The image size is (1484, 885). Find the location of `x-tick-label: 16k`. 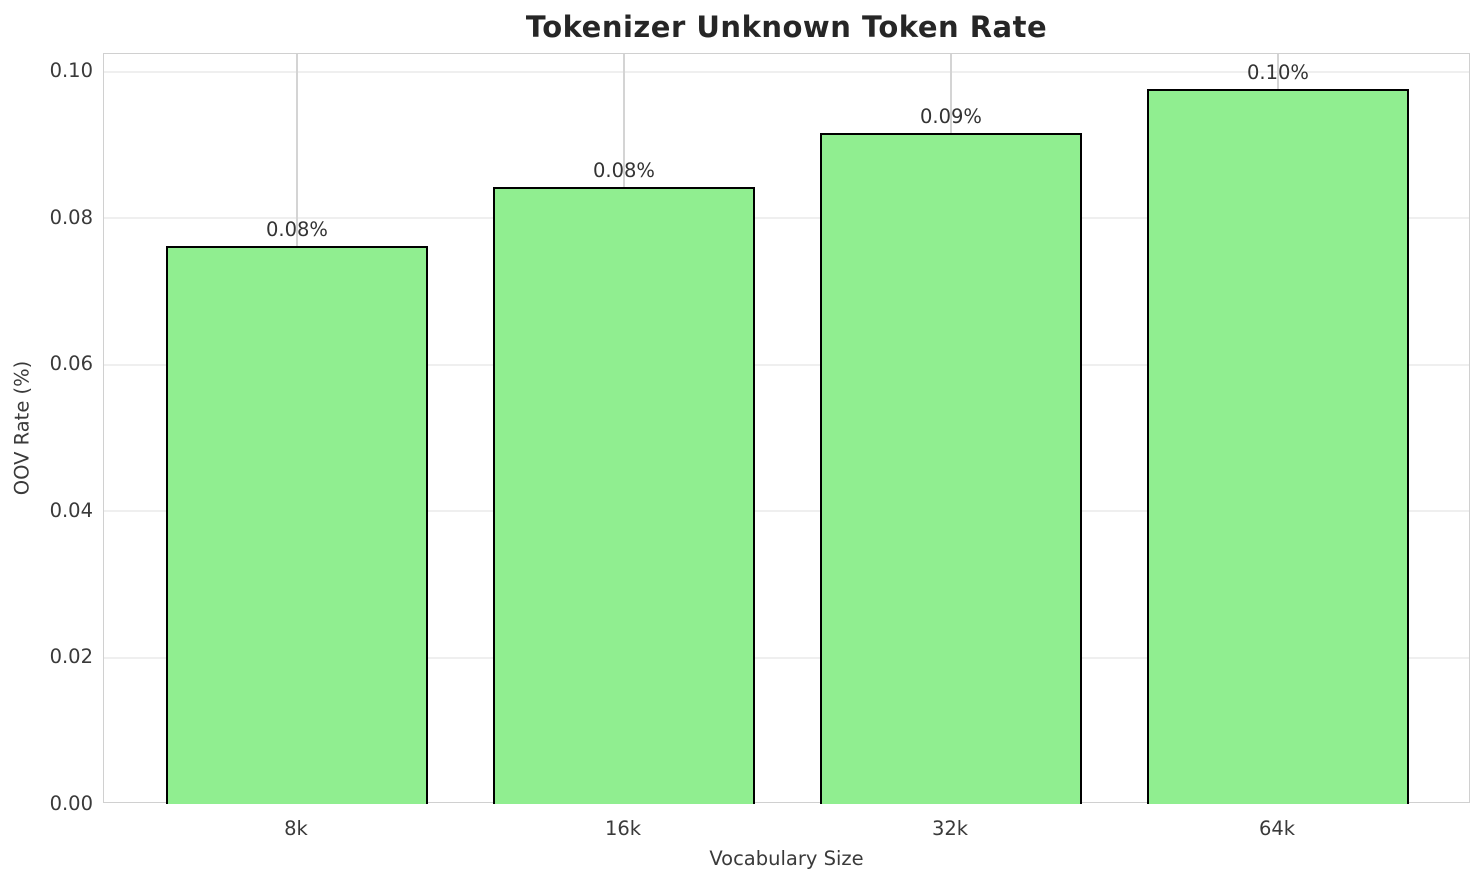

x-tick-label: 16k is located at coordinates (623, 828).